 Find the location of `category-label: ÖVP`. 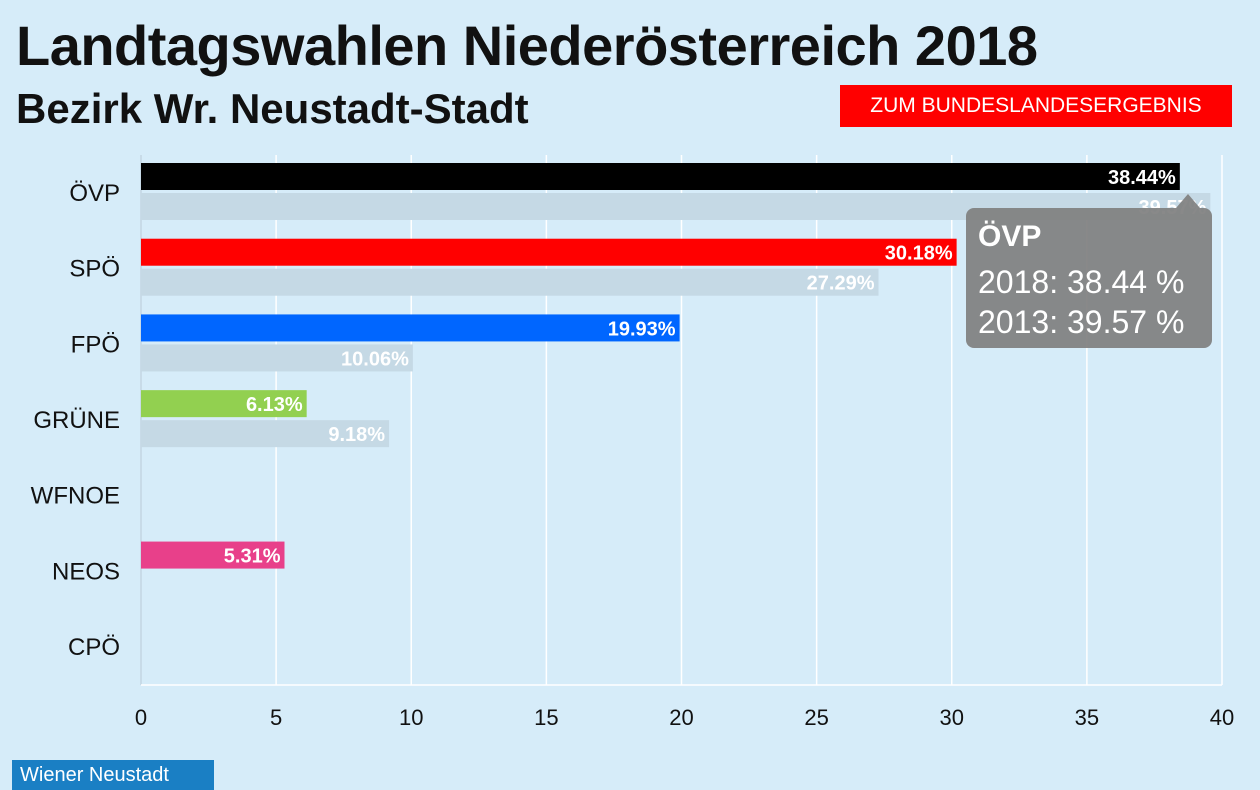

category-label: ÖVP is located at coordinates (94, 193).